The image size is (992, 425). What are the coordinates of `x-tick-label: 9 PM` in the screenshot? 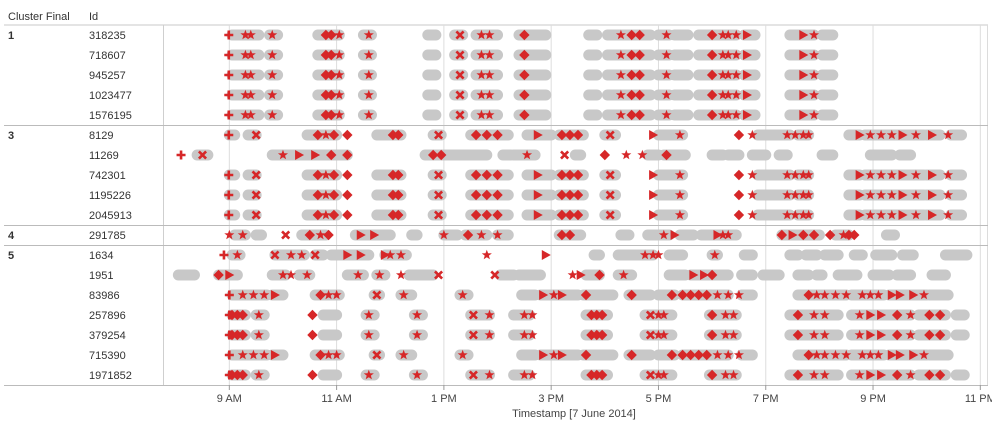 It's located at (873, 399).